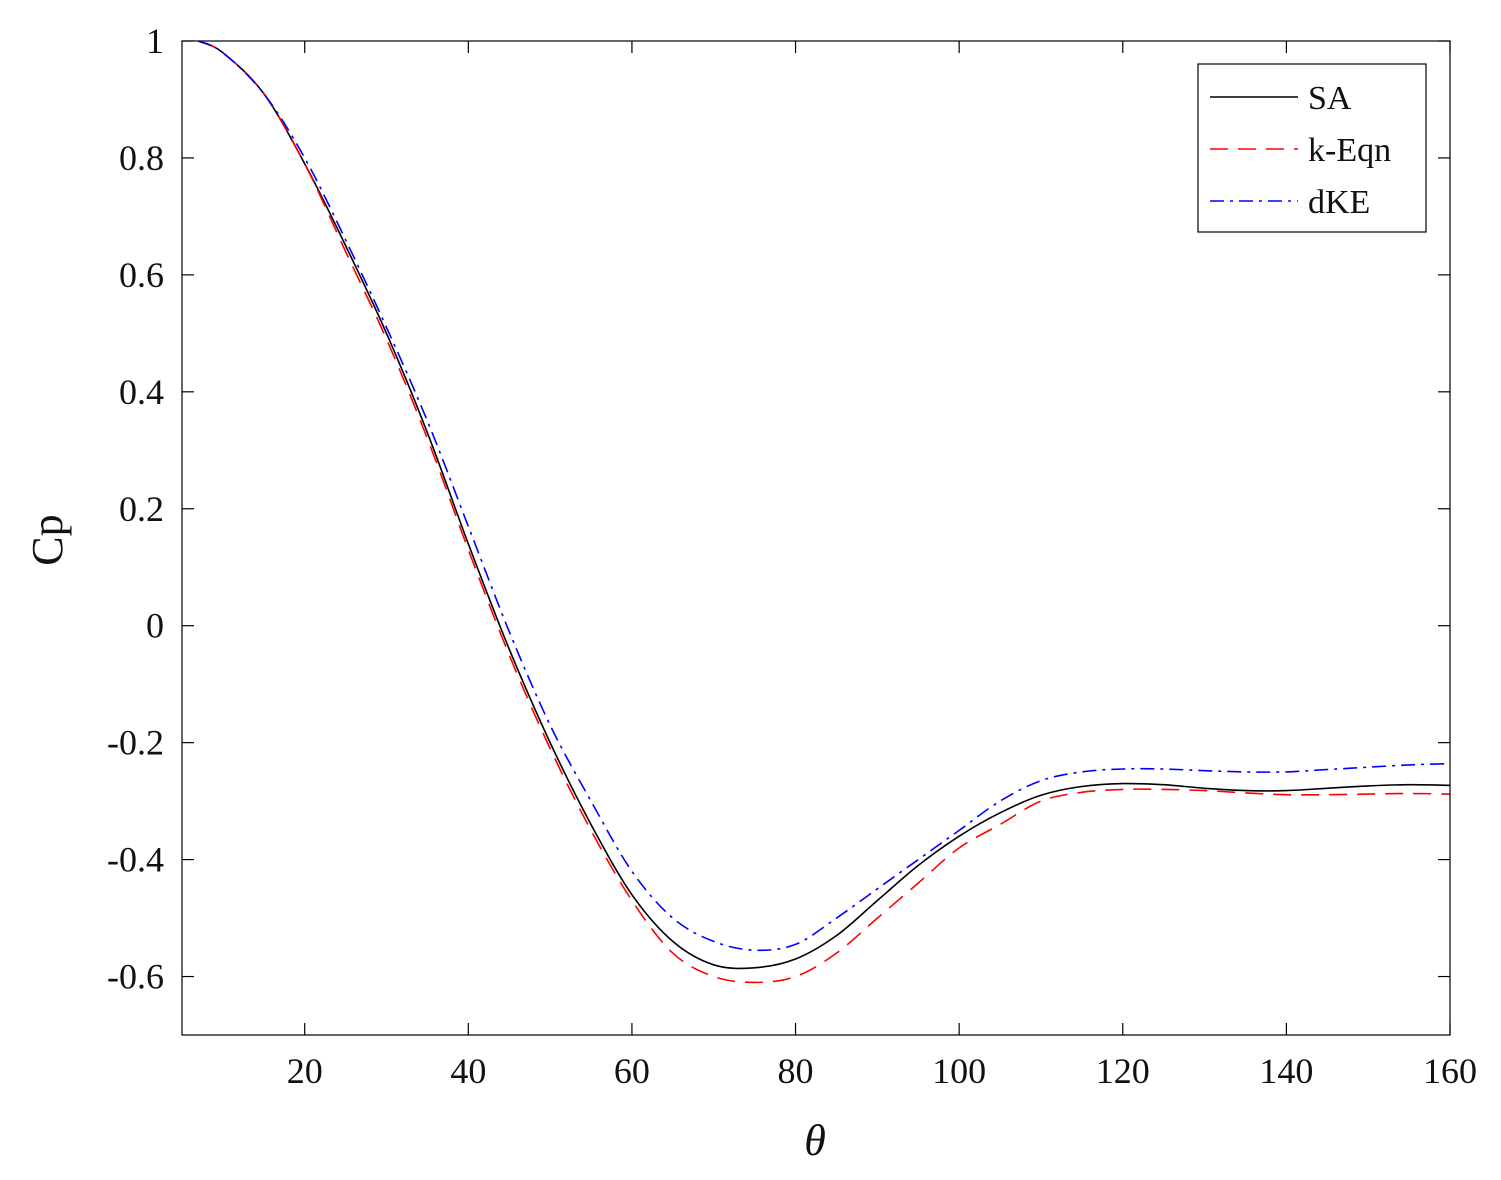  What do you see at coordinates (1123, 1071) in the screenshot?
I see `x-tick-label: 120` at bounding box center [1123, 1071].